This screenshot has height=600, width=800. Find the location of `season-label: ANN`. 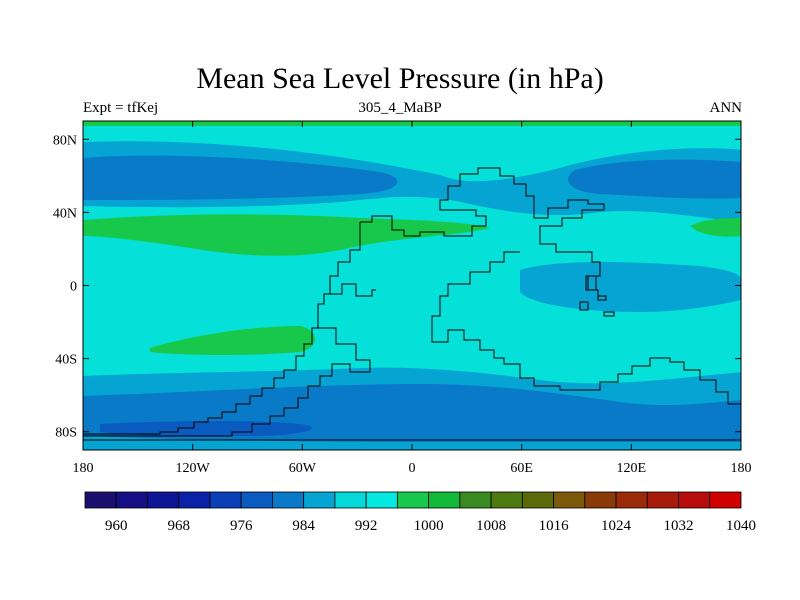

season-label: ANN is located at coordinates (726, 108).